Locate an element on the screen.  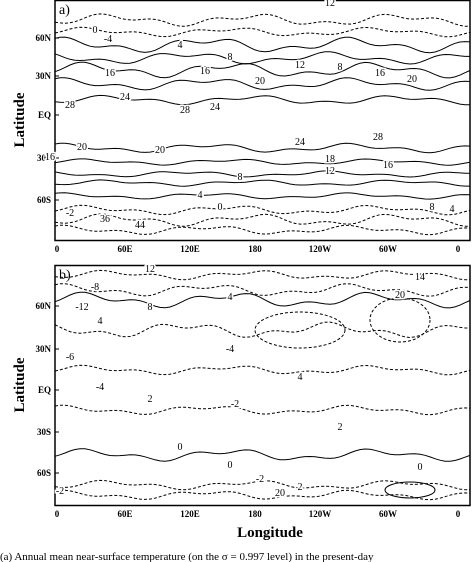
contour-label: -8 is located at coordinates (95, 287).